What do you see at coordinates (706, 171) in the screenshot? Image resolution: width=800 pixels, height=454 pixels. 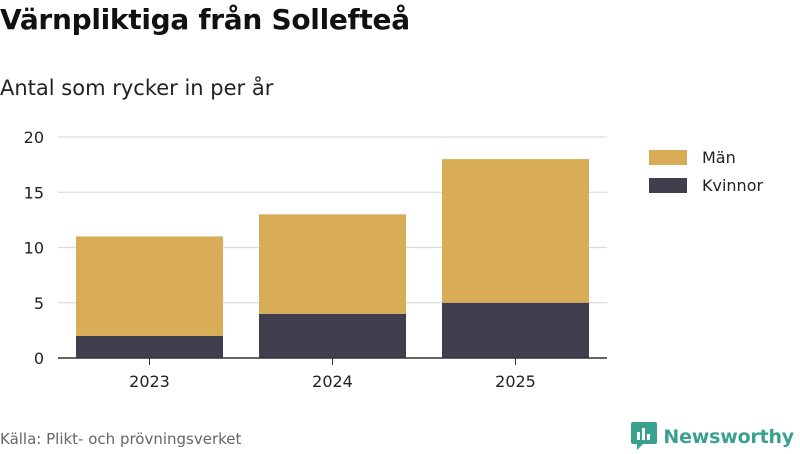 I see `legend: Män Kvinnor` at bounding box center [706, 171].